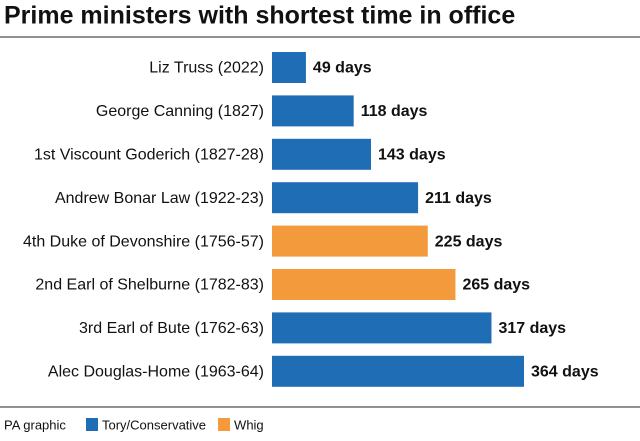 Image resolution: width=640 pixels, height=441 pixels. I want to click on data-label: 118 days, so click(394, 111).